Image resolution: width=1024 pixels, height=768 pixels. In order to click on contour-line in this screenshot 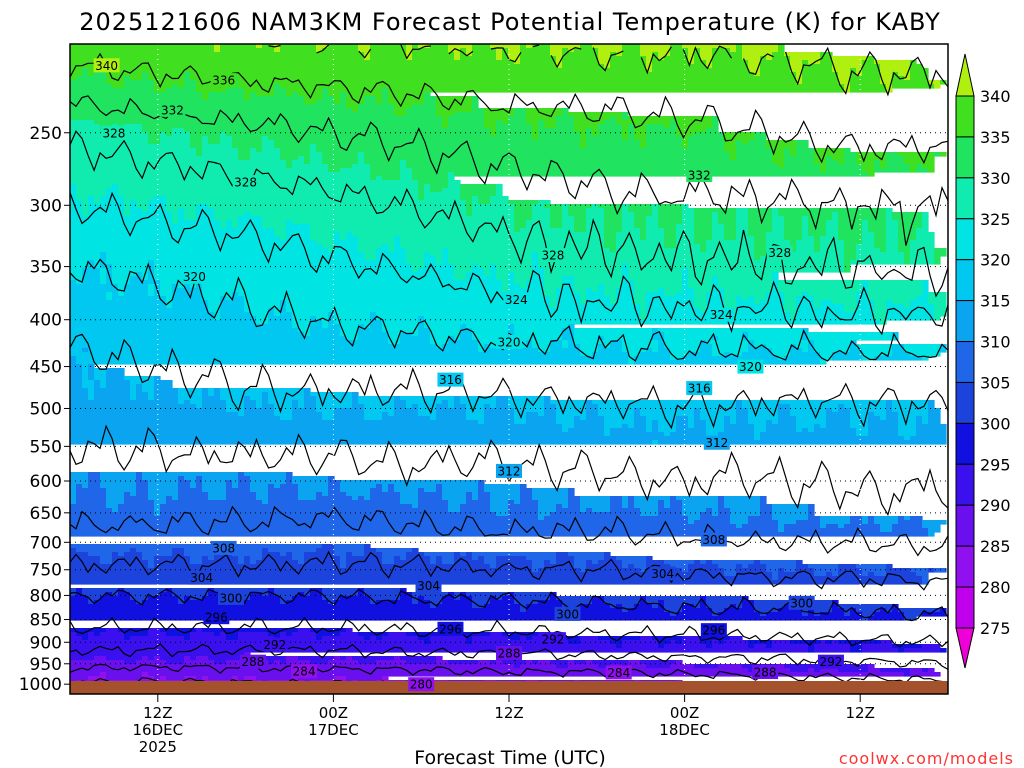, I will do `click(323, 49)`.